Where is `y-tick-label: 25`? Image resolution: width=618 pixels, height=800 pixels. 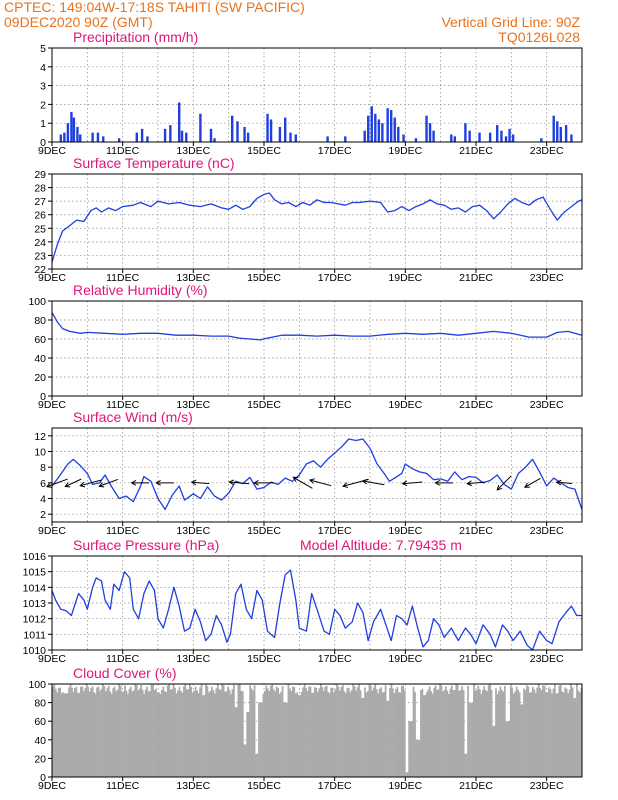
y-tick-label: 25 is located at coordinates (40, 229).